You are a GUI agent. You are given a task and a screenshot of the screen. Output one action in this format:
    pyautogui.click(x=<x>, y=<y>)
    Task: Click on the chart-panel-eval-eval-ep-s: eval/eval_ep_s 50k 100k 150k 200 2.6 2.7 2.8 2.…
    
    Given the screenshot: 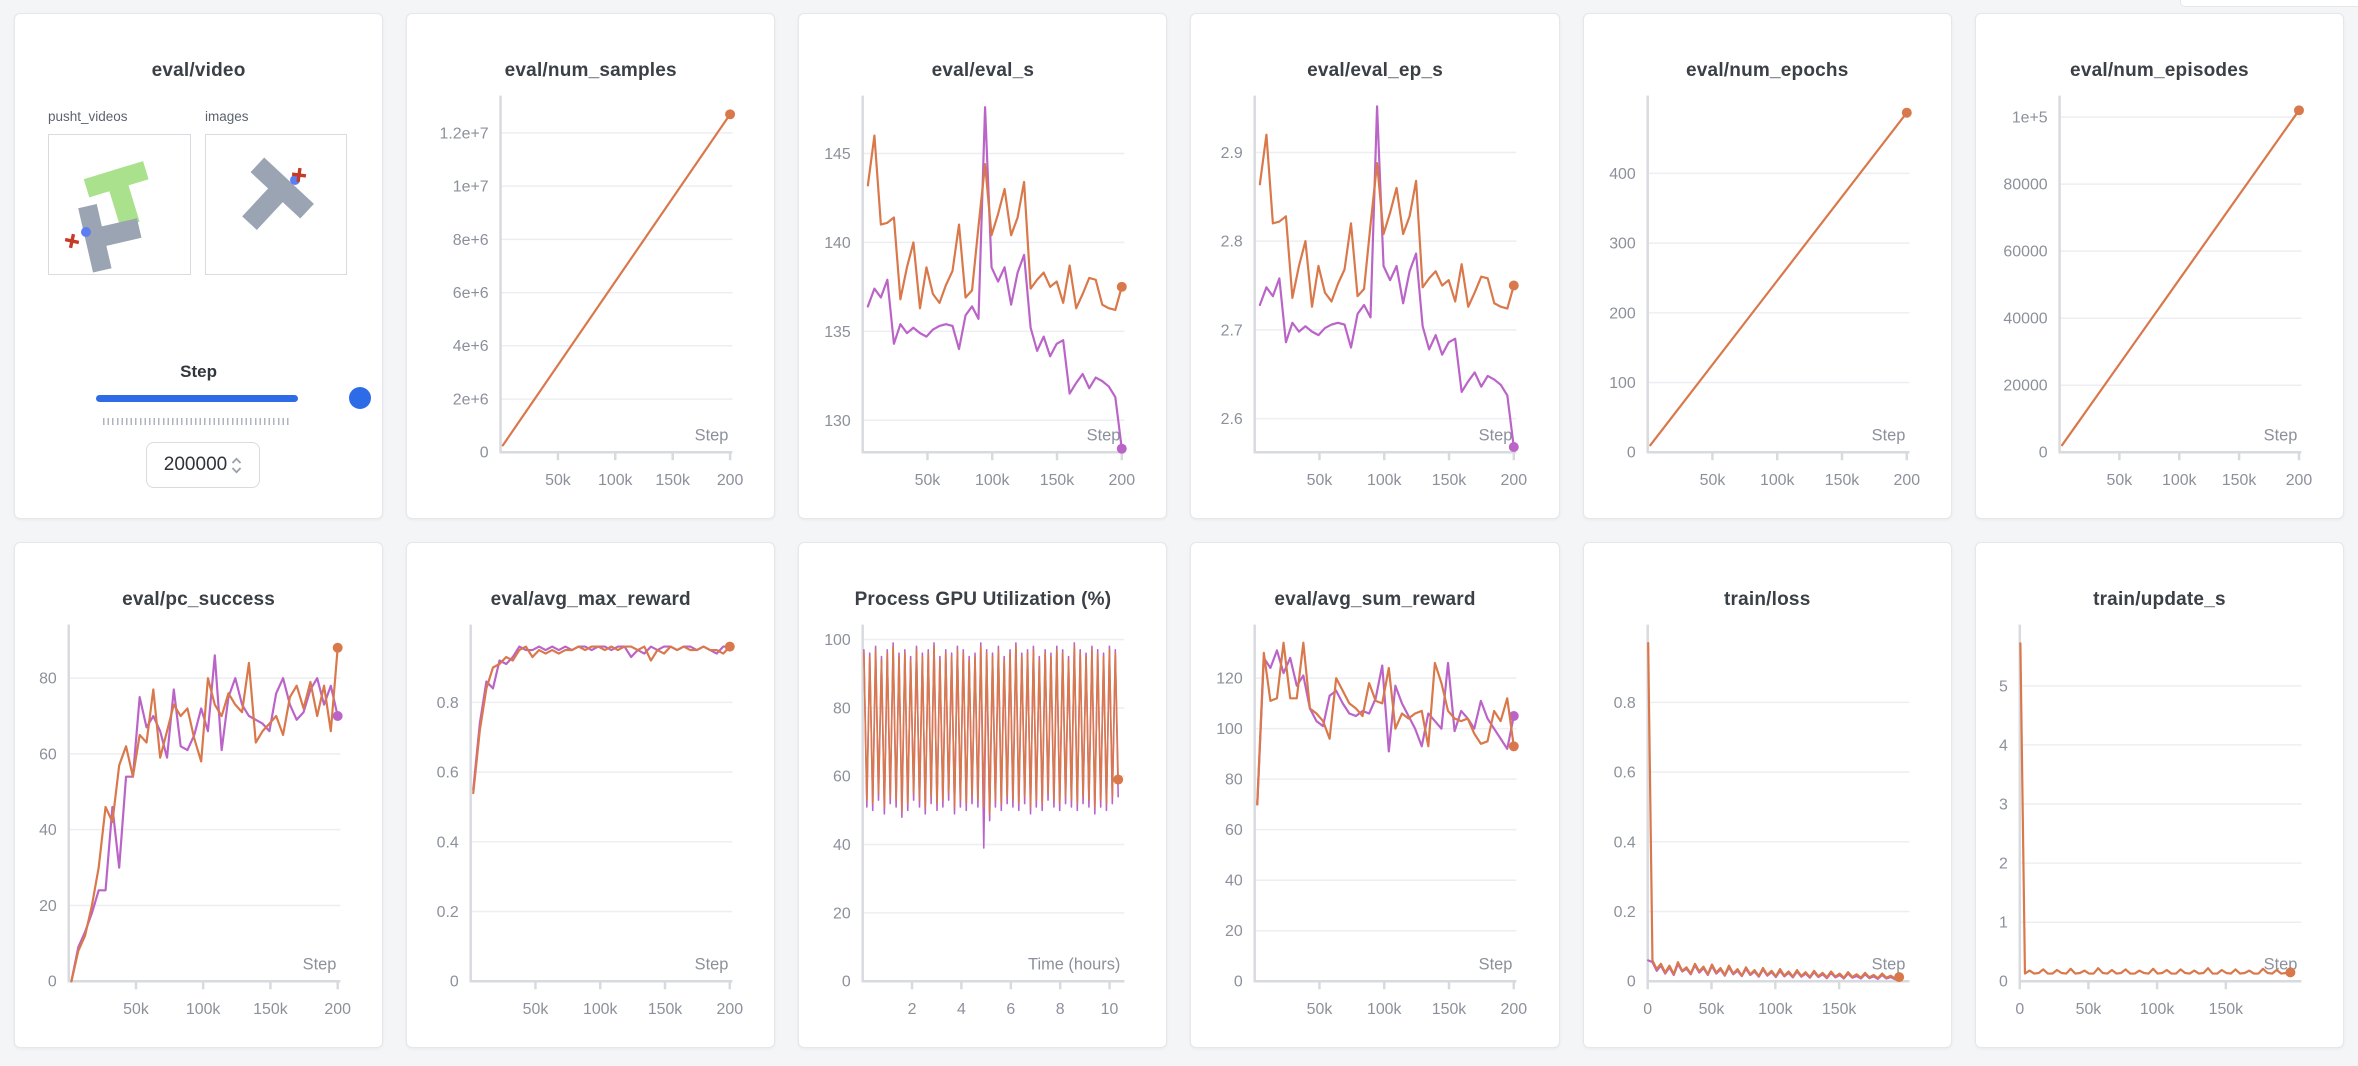 What is the action you would take?
    pyautogui.click(x=1375, y=266)
    